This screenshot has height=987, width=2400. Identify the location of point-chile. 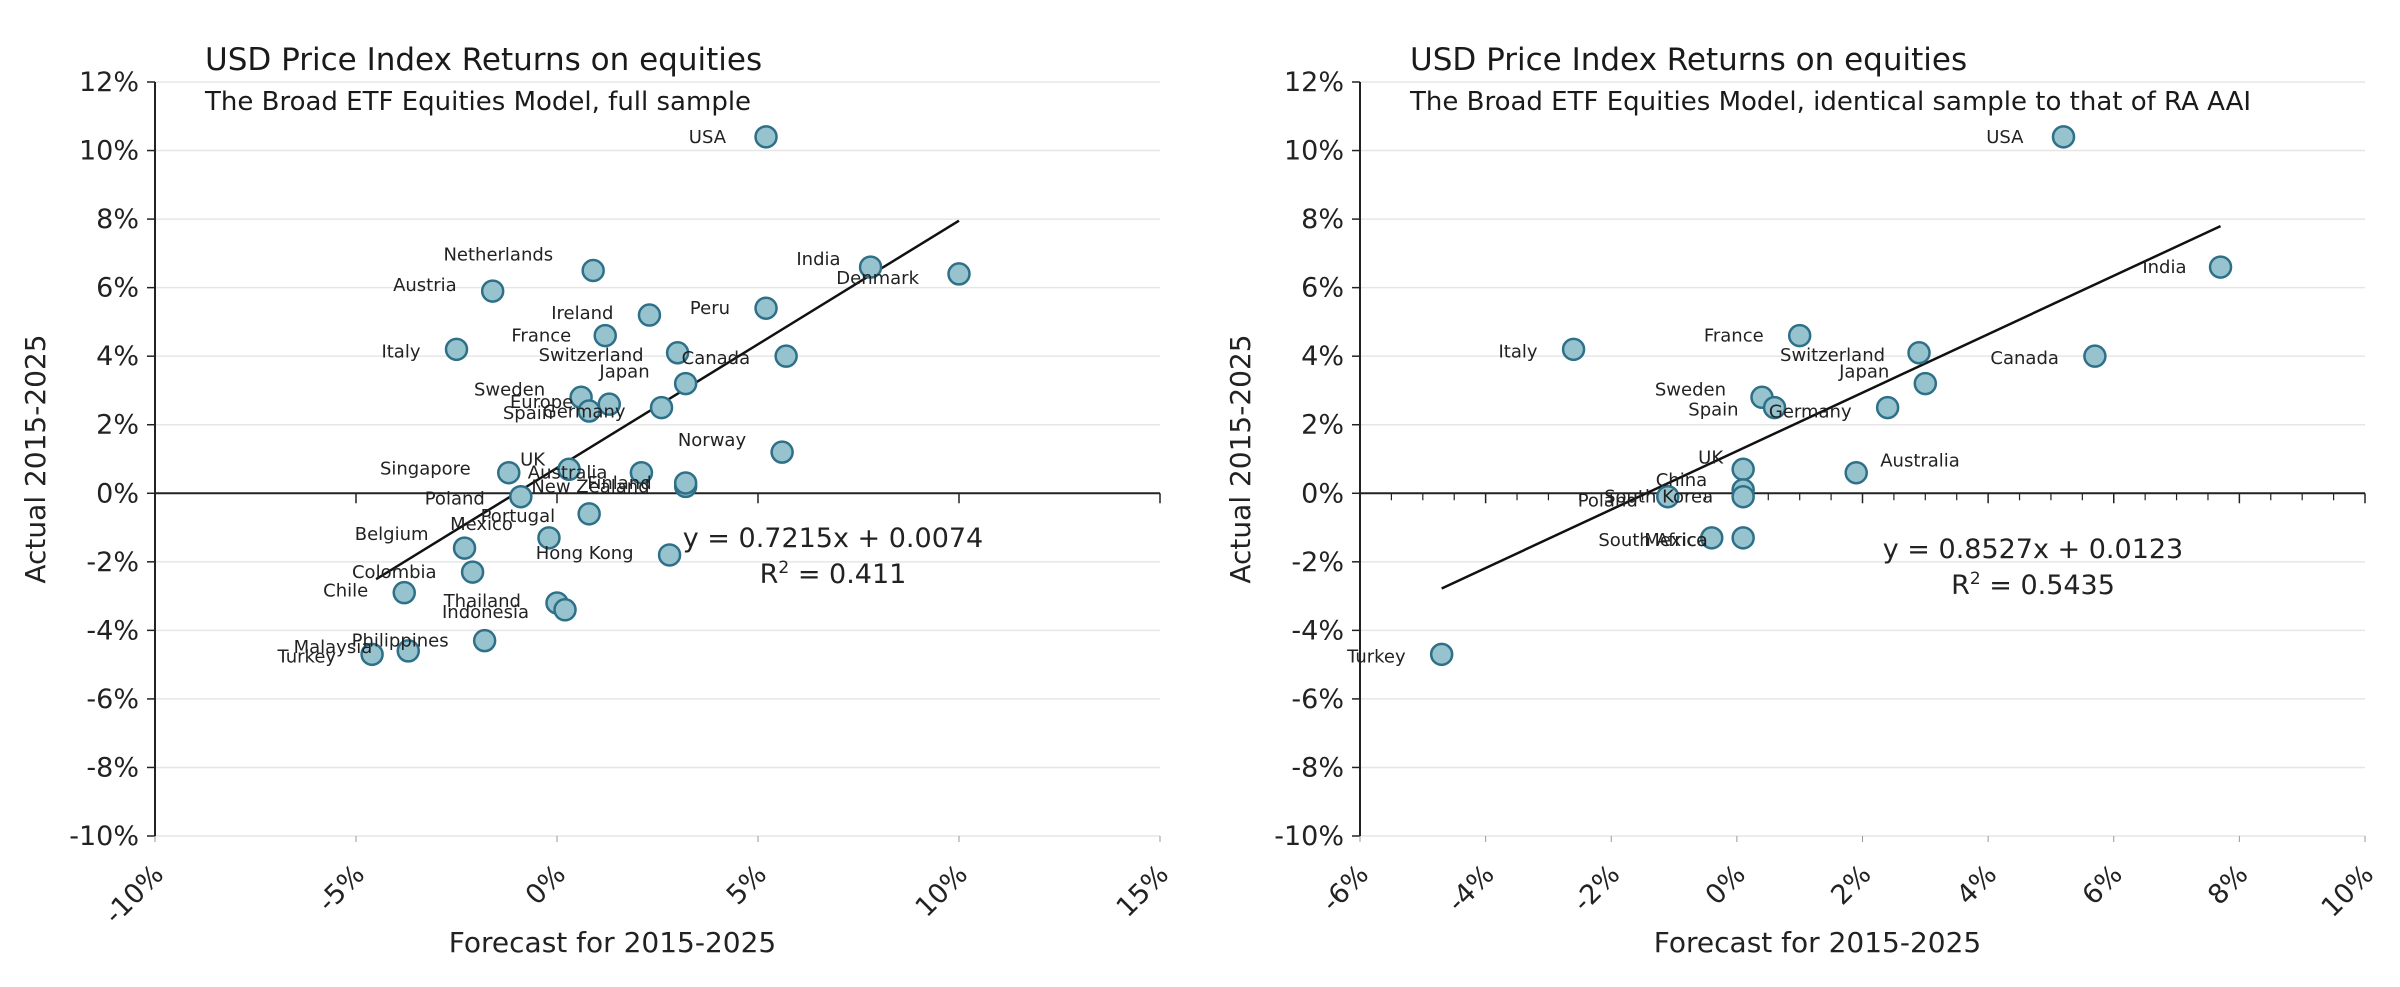
(404, 592).